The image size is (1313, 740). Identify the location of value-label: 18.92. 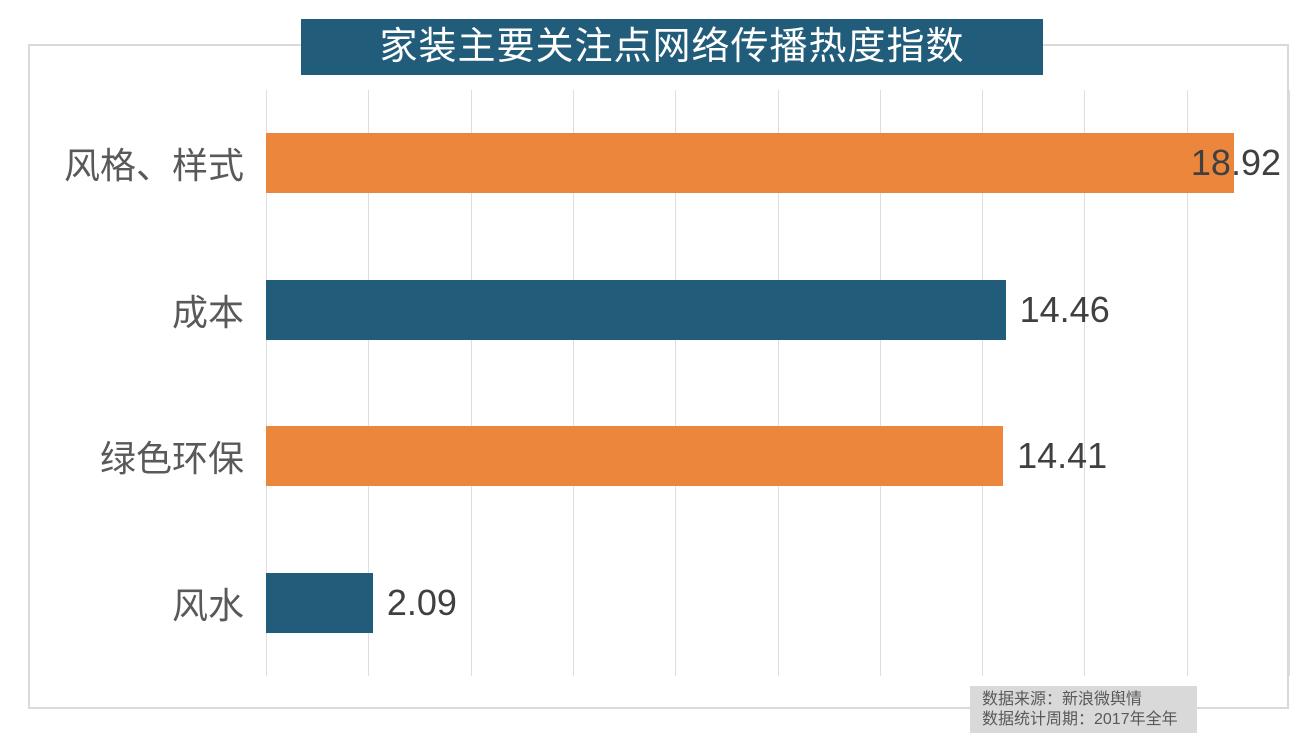
(1235, 163).